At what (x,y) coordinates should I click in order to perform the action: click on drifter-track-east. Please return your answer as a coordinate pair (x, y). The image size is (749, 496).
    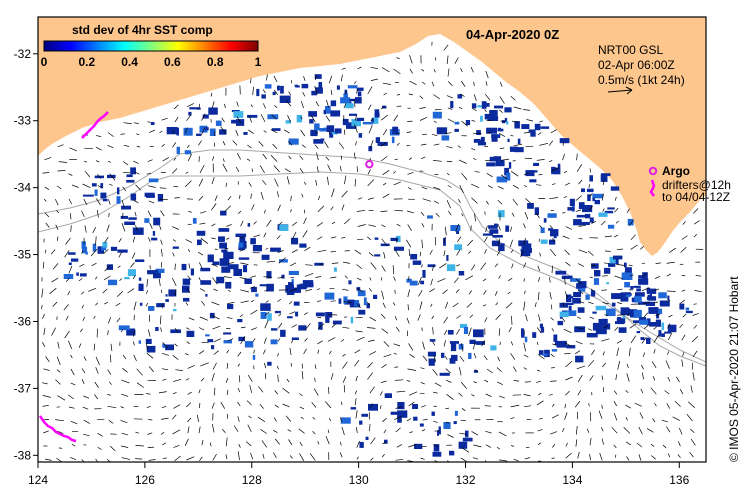
    Looking at the image, I should click on (652, 188).